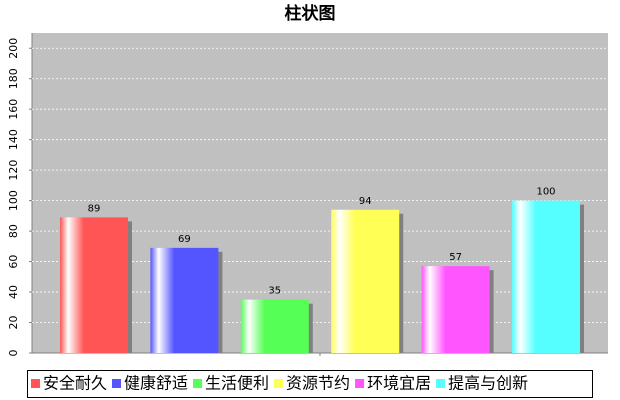 The height and width of the screenshot is (400, 620). I want to click on value-label: 69, so click(184, 239).